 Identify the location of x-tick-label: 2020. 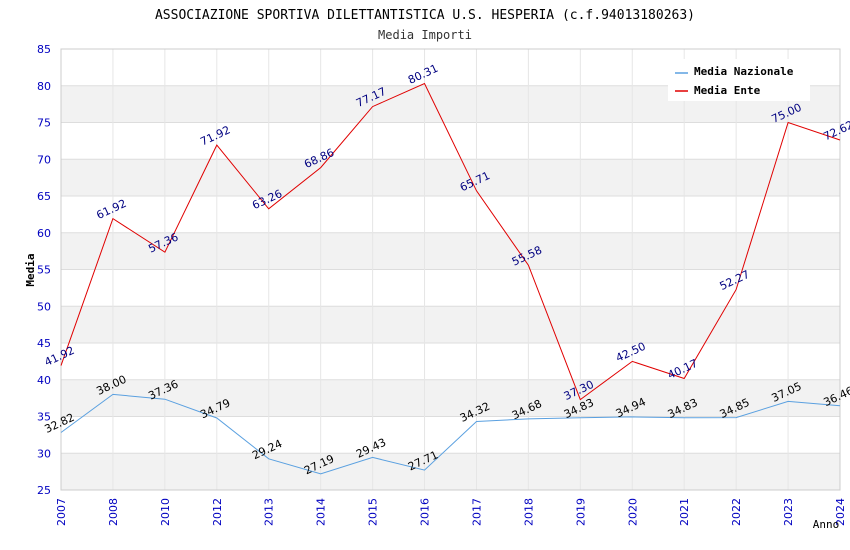
(632, 512).